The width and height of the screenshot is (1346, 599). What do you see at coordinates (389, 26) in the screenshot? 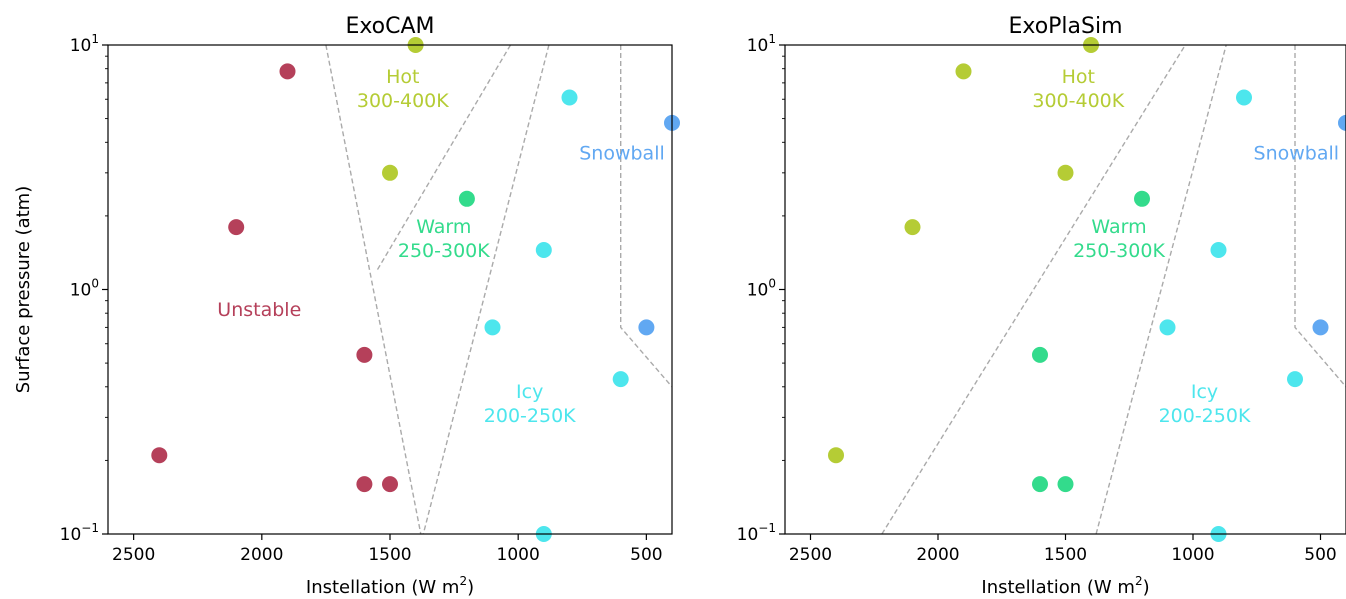
I see `chart-title: ExoCAM` at bounding box center [389, 26].